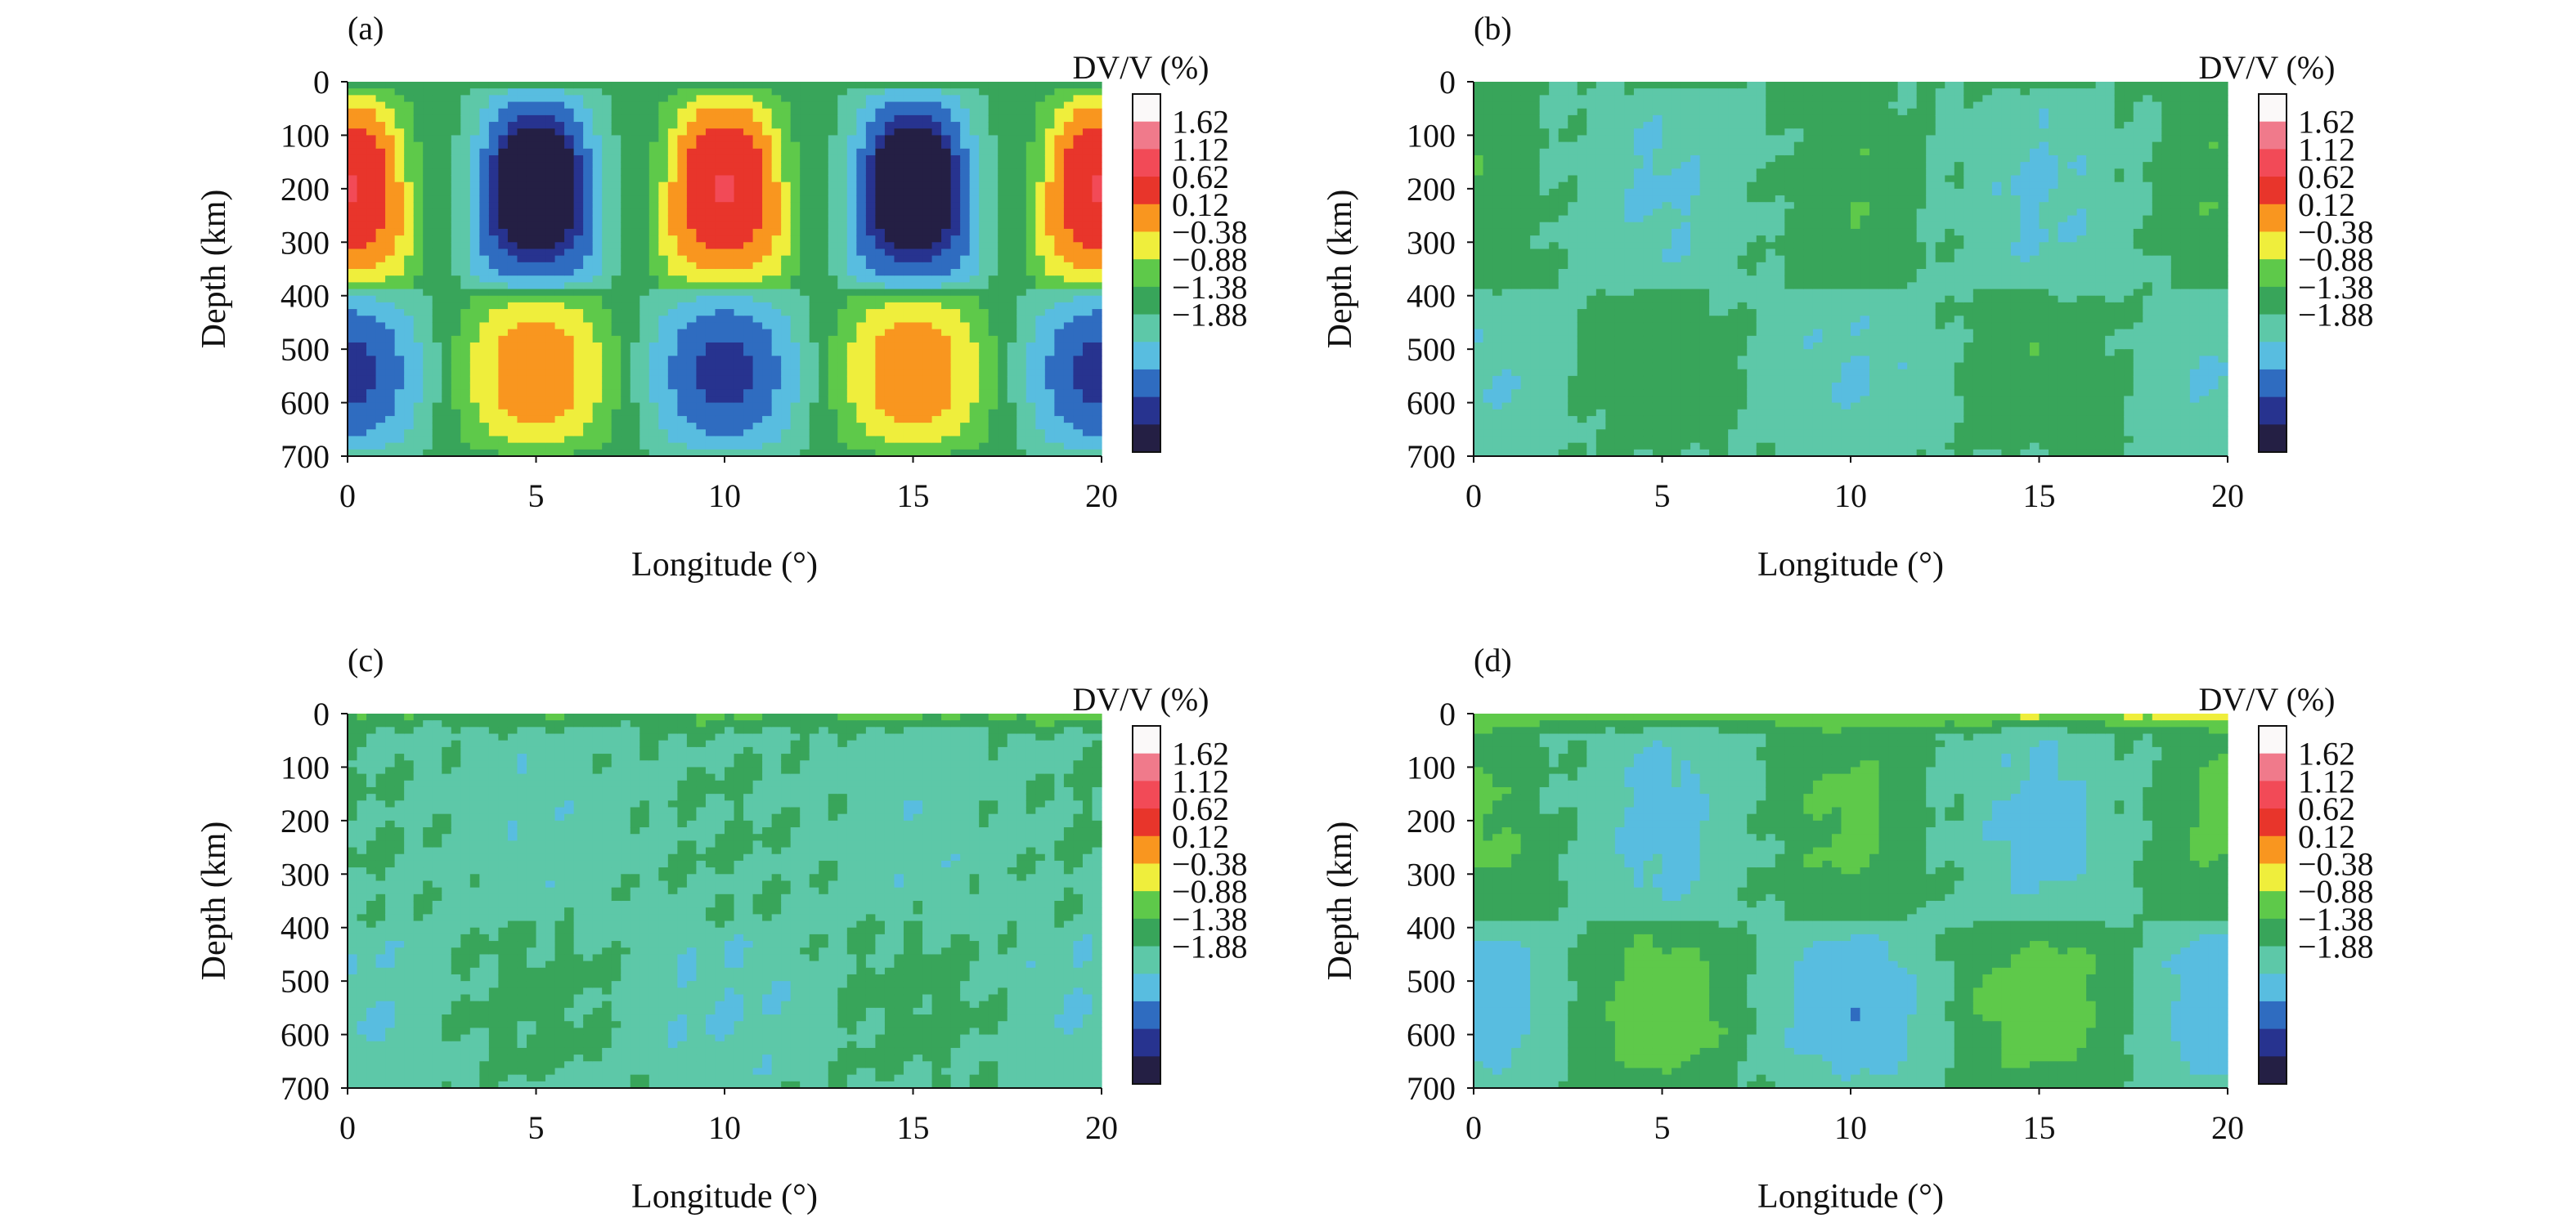 The height and width of the screenshot is (1227, 2576). What do you see at coordinates (1200, 149) in the screenshot?
I see `colorbar-tick-label: 1.12` at bounding box center [1200, 149].